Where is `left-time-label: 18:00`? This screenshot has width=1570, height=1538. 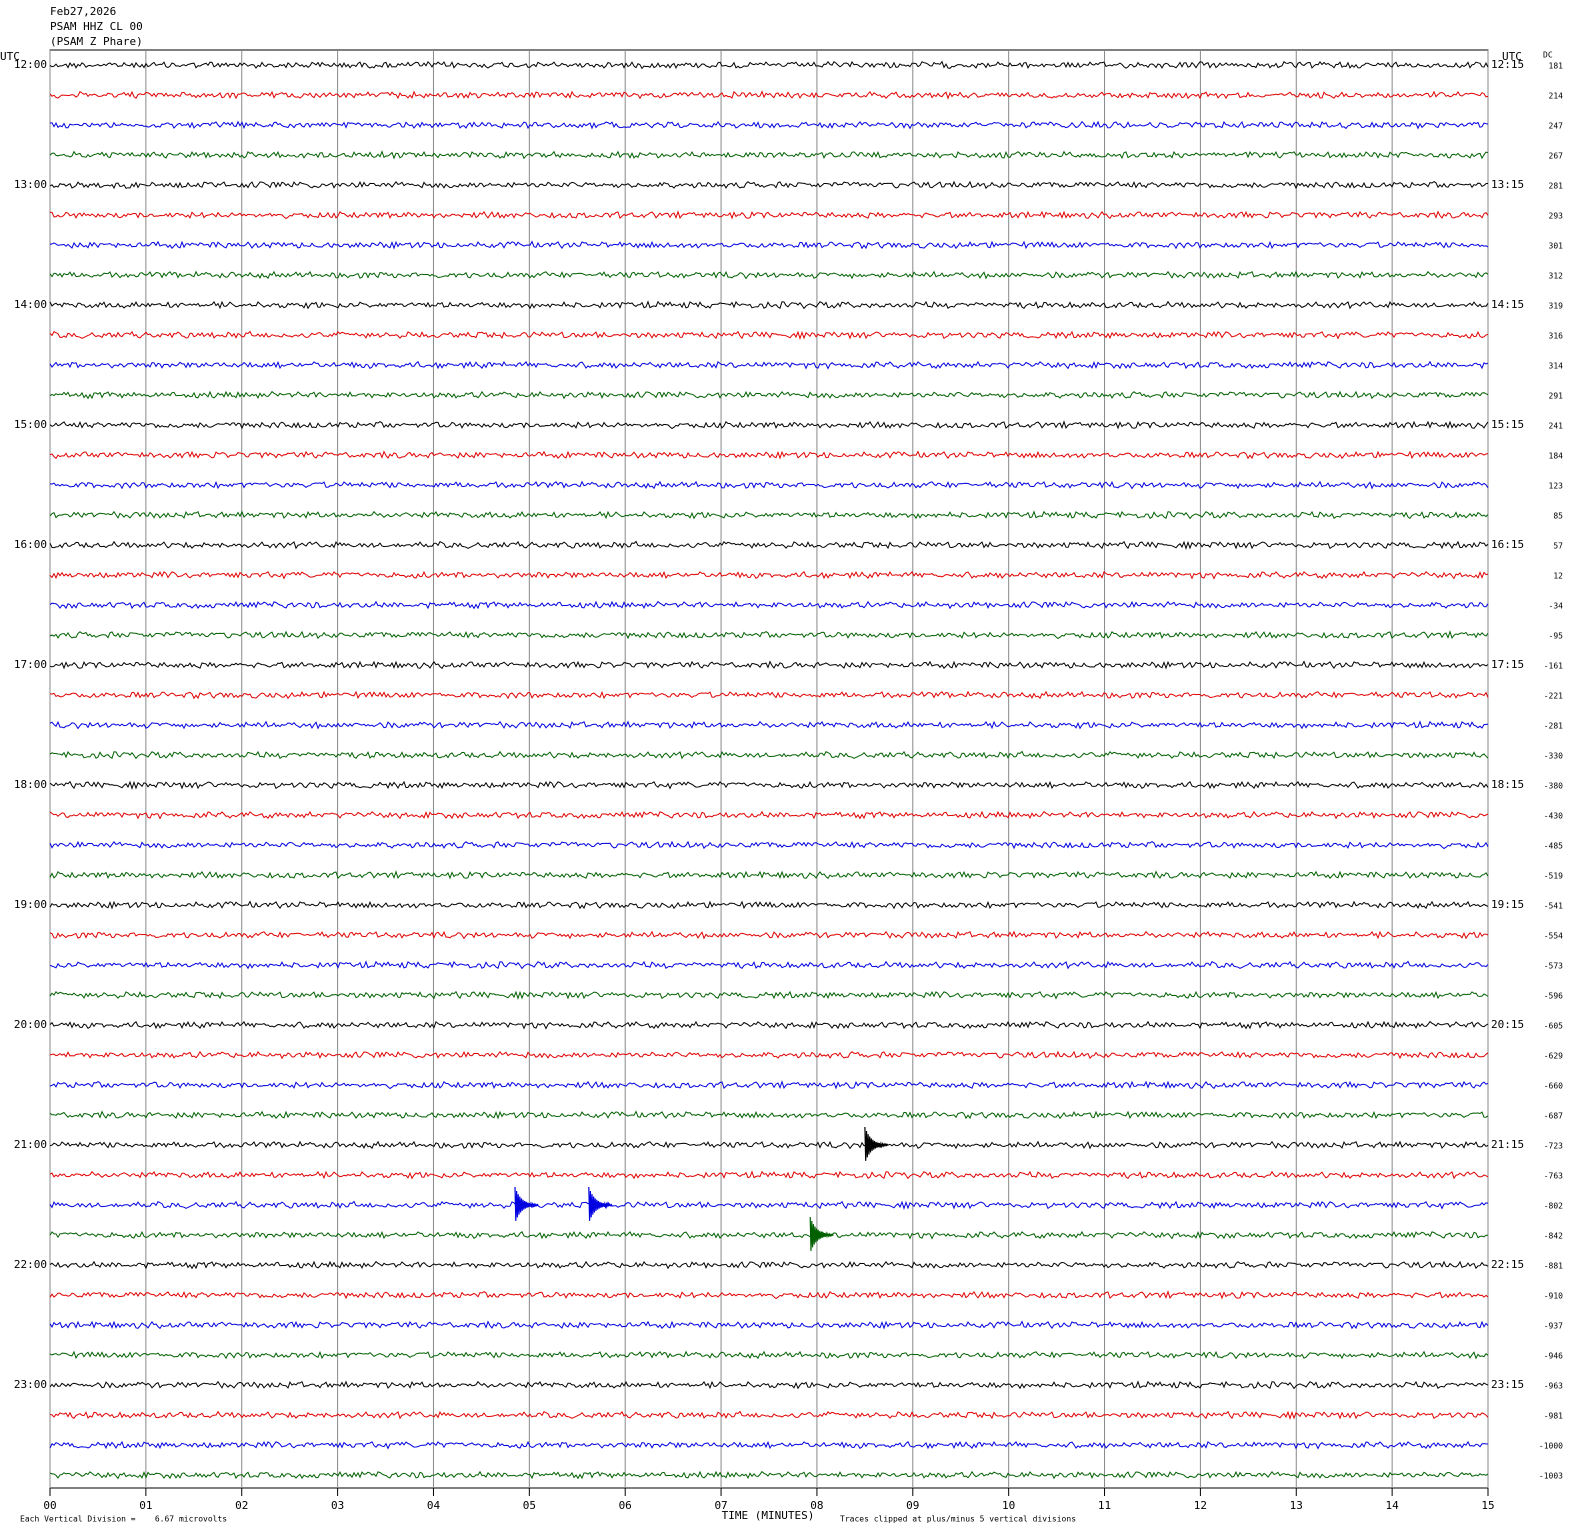 left-time-label: 18:00 is located at coordinates (30, 784).